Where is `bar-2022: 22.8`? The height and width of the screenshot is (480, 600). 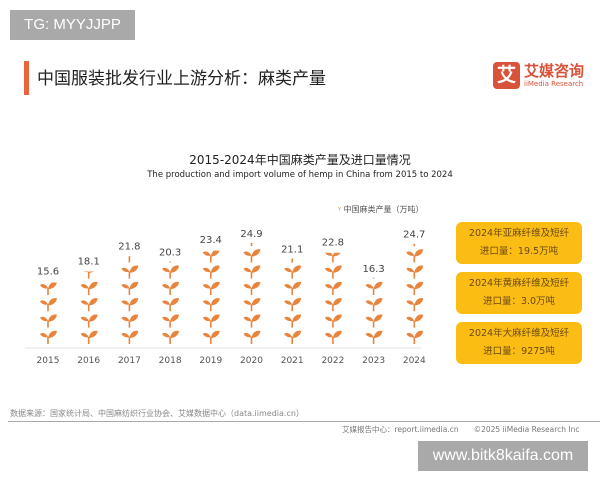
bar-2022: 22.8 is located at coordinates (333, 290).